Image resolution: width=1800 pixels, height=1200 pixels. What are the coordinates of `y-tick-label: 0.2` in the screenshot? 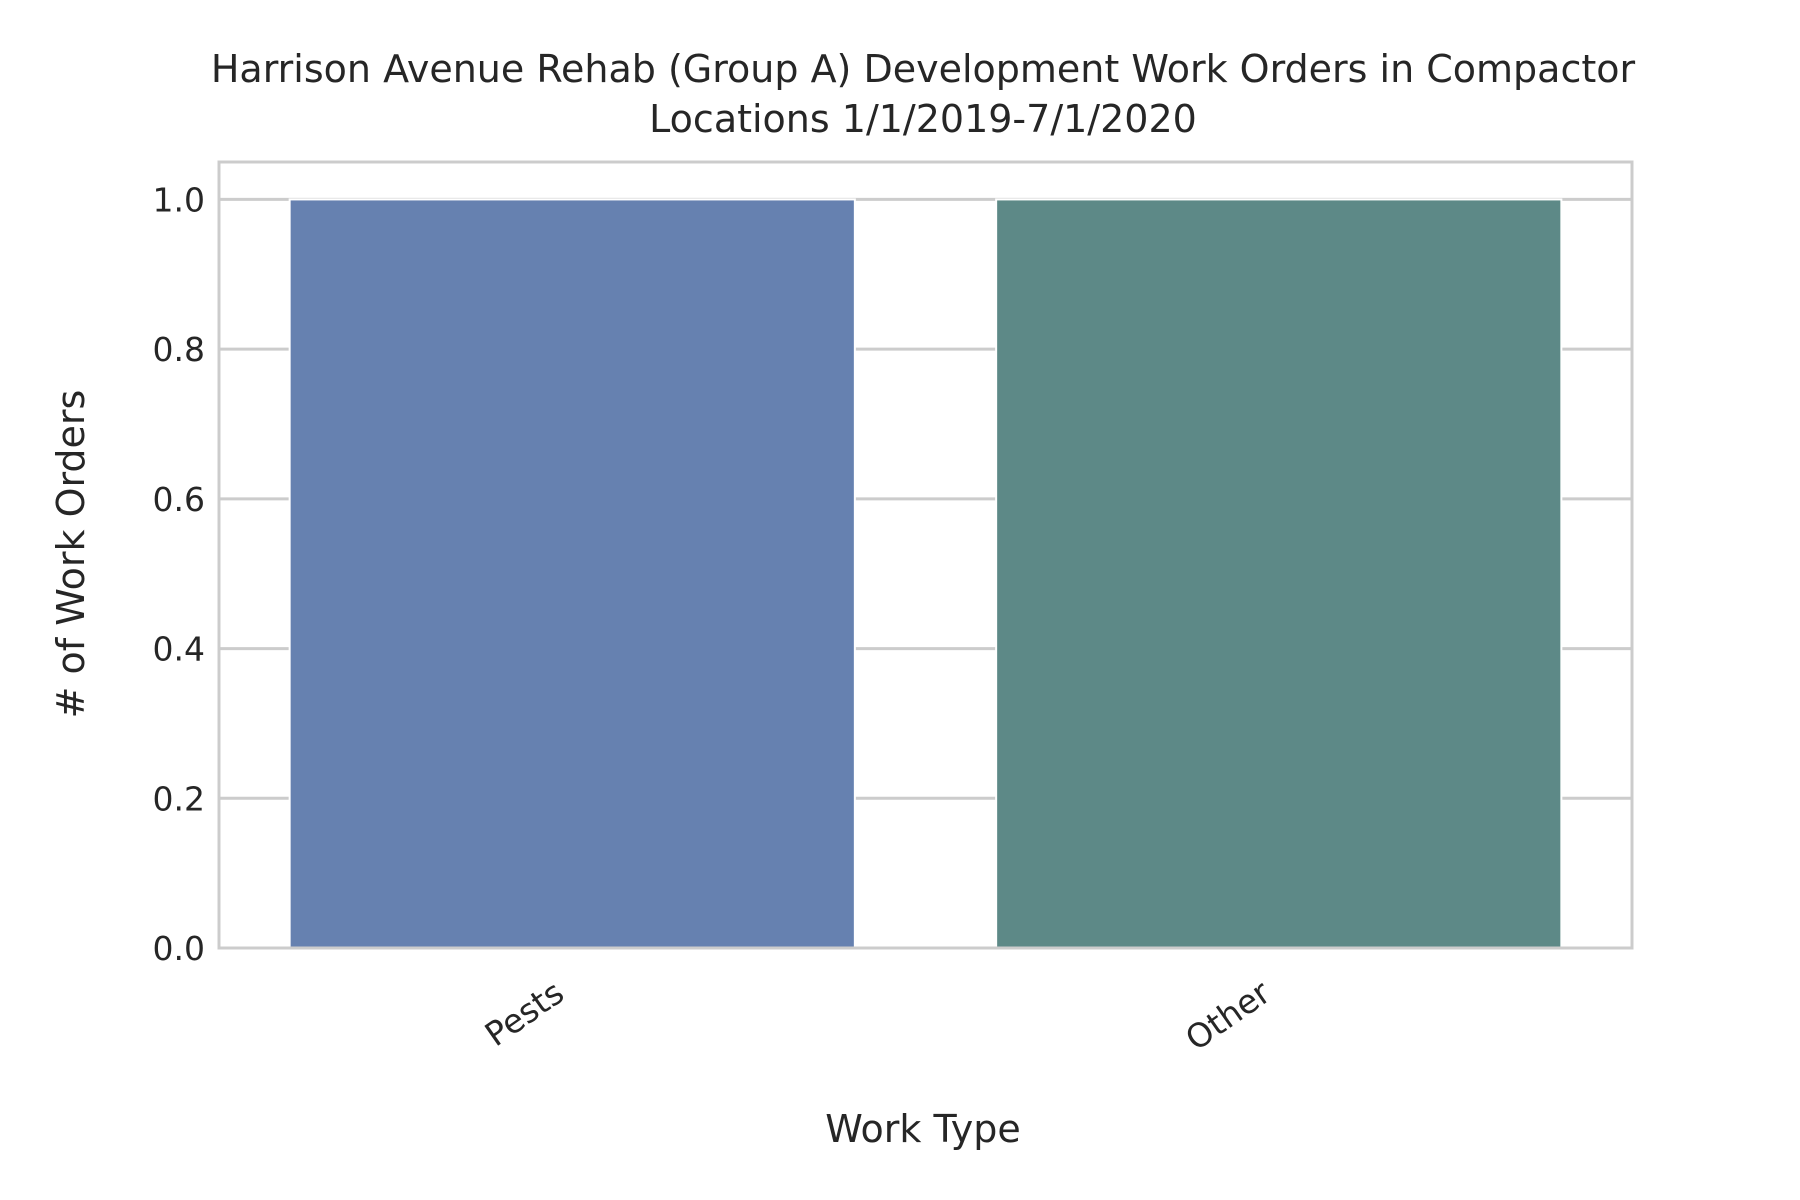 It's located at (179, 798).